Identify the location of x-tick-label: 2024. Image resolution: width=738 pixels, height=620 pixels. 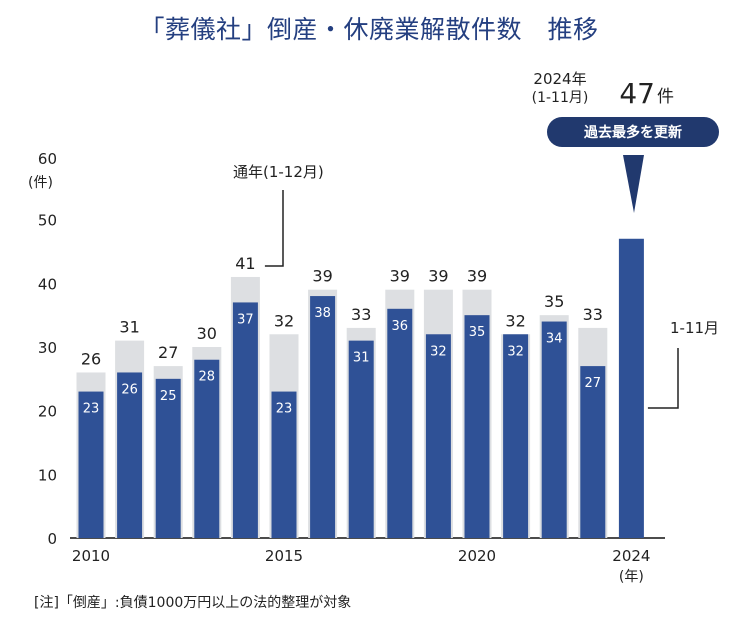
(631, 556).